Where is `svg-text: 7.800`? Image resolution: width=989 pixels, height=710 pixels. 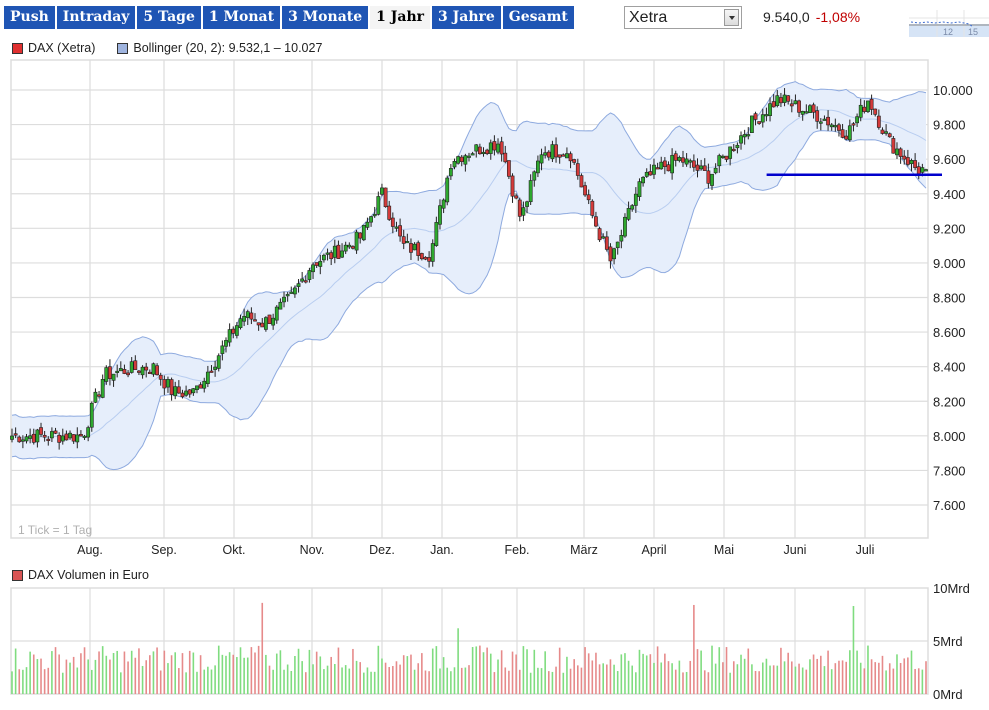 svg-text: 7.800 is located at coordinates (949, 470).